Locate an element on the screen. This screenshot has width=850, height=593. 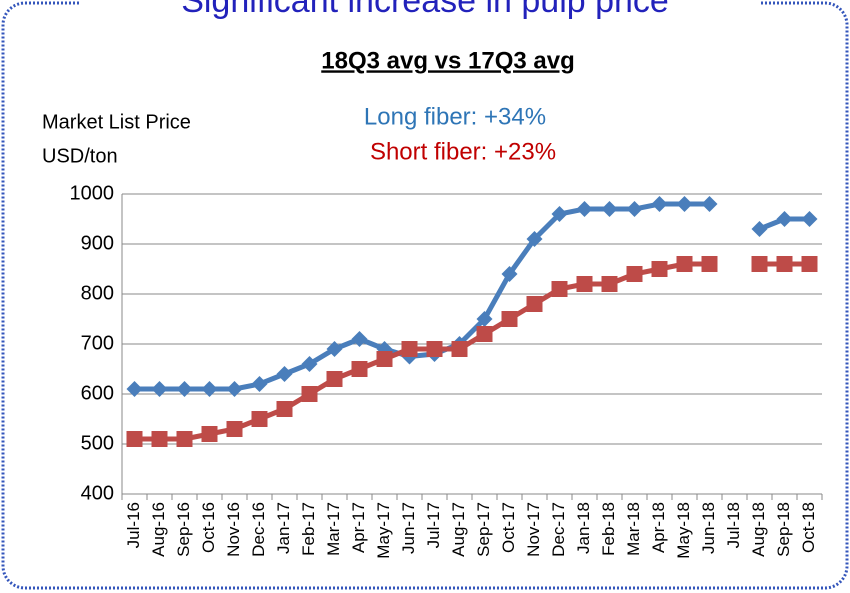
x-tick-label: Feb-17 is located at coordinates (308, 529).